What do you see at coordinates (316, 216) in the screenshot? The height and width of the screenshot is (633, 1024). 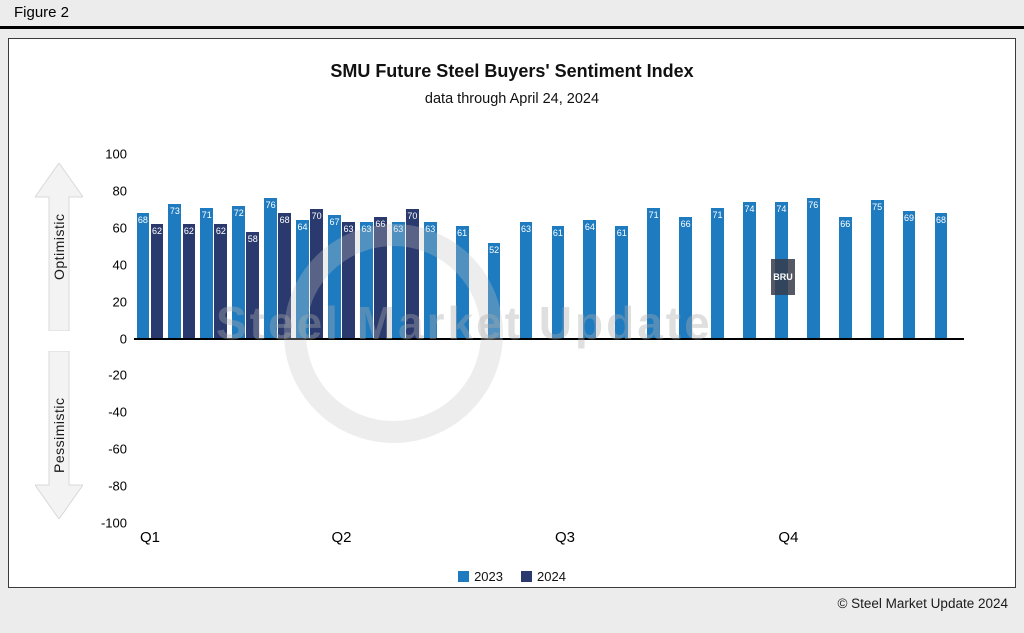 I see `bar-value-label: 70` at bounding box center [316, 216].